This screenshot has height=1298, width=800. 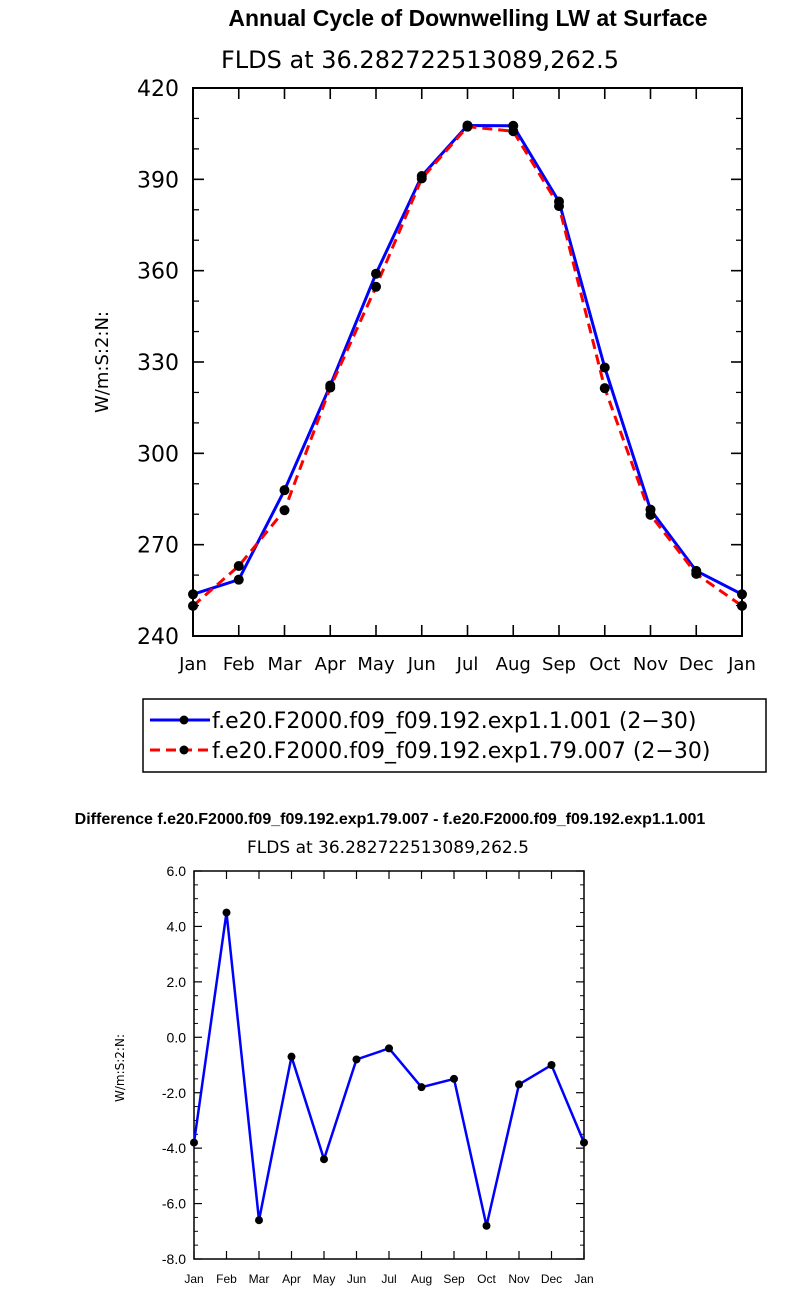 I want to click on chart1-ylabel: W/m:S:2:N:, so click(x=102, y=362).